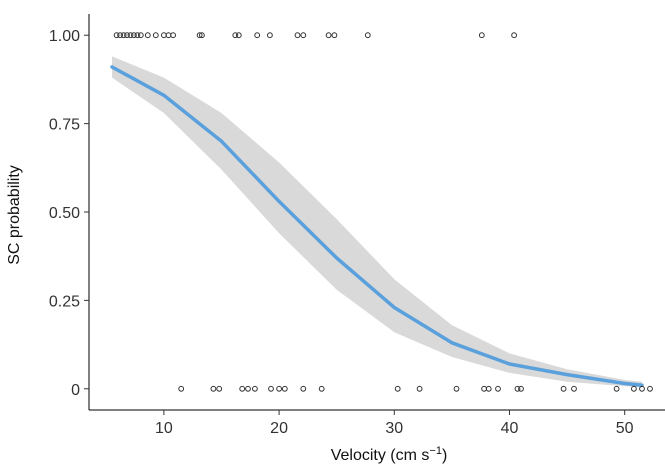 This screenshot has height=466, width=665. Describe the element at coordinates (510, 428) in the screenshot. I see `x-tick-label: 40` at that location.